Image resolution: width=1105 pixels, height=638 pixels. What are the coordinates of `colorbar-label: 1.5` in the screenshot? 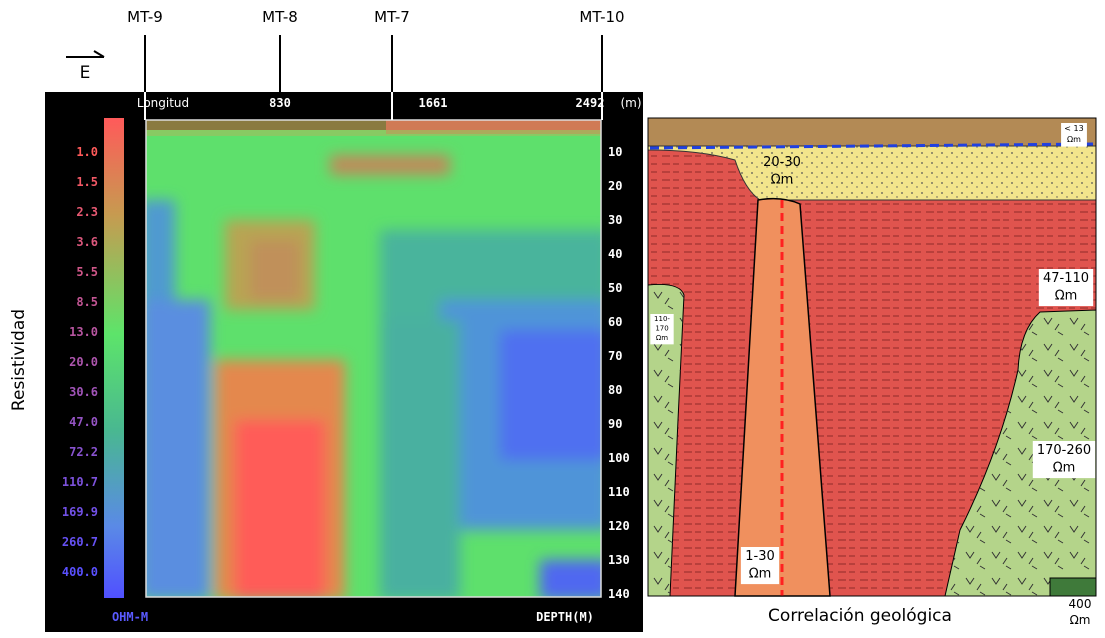 It's located at (87, 182).